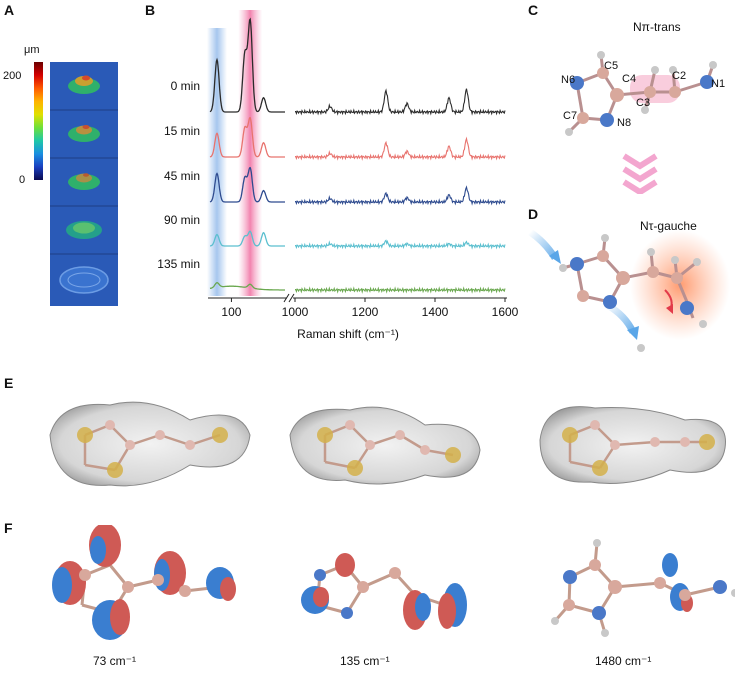  Describe the element at coordinates (295, 312) in the screenshot. I see `x-tick-label-1: 1000` at that location.